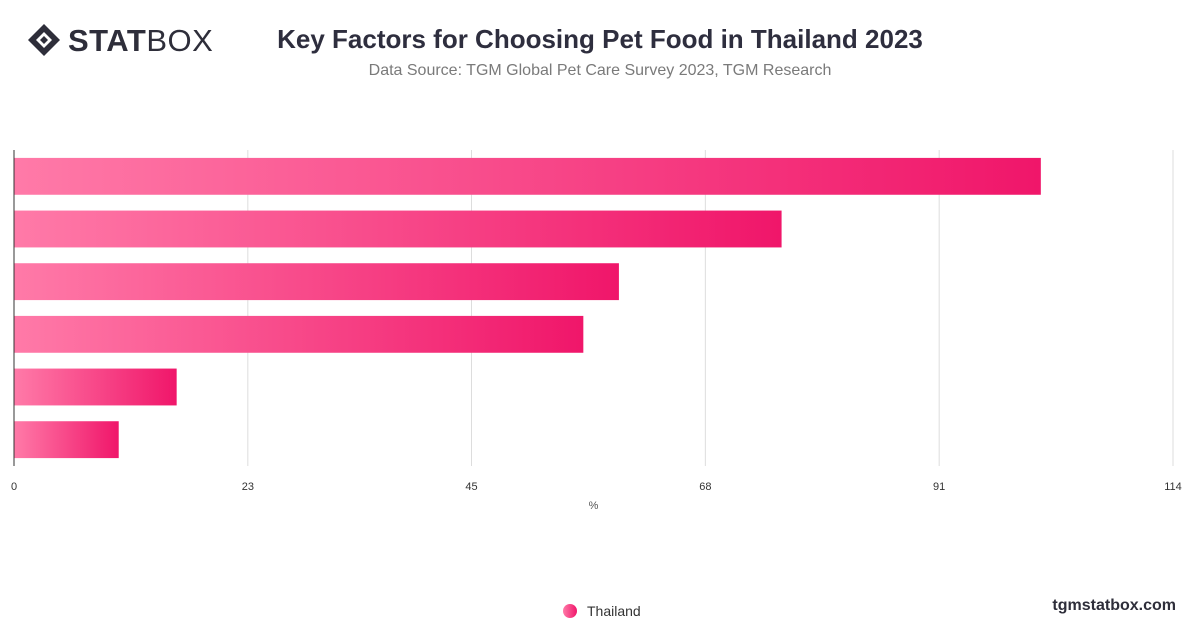 This screenshot has height=628, width=1200. I want to click on logo-wordmark: STATBOX, so click(140, 40).